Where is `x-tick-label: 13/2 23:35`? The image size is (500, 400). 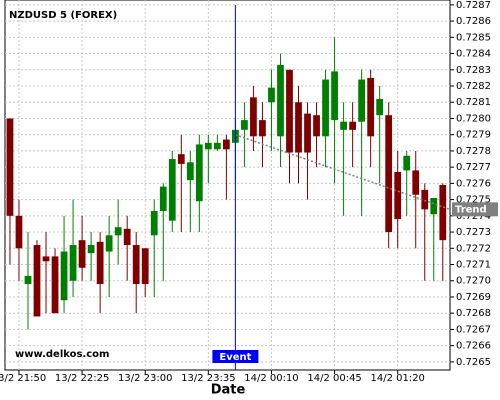
x-tick-label: 13/2 23:35 is located at coordinates (208, 378).